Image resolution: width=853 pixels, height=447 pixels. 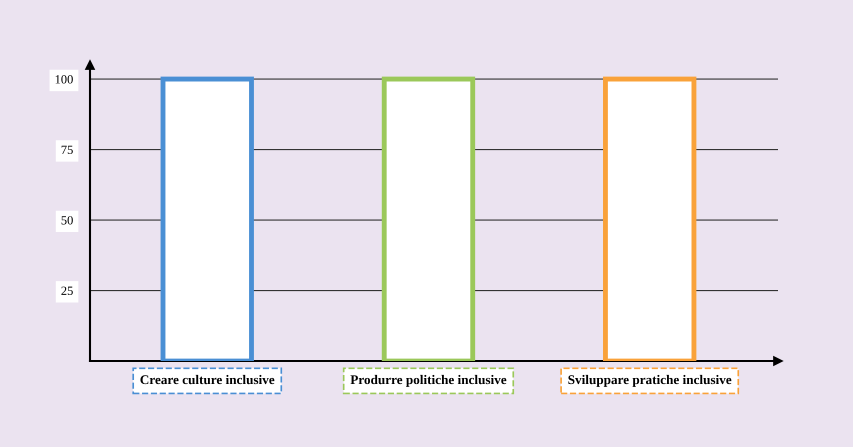 I want to click on y-tick-label: 75, so click(x=67, y=150).